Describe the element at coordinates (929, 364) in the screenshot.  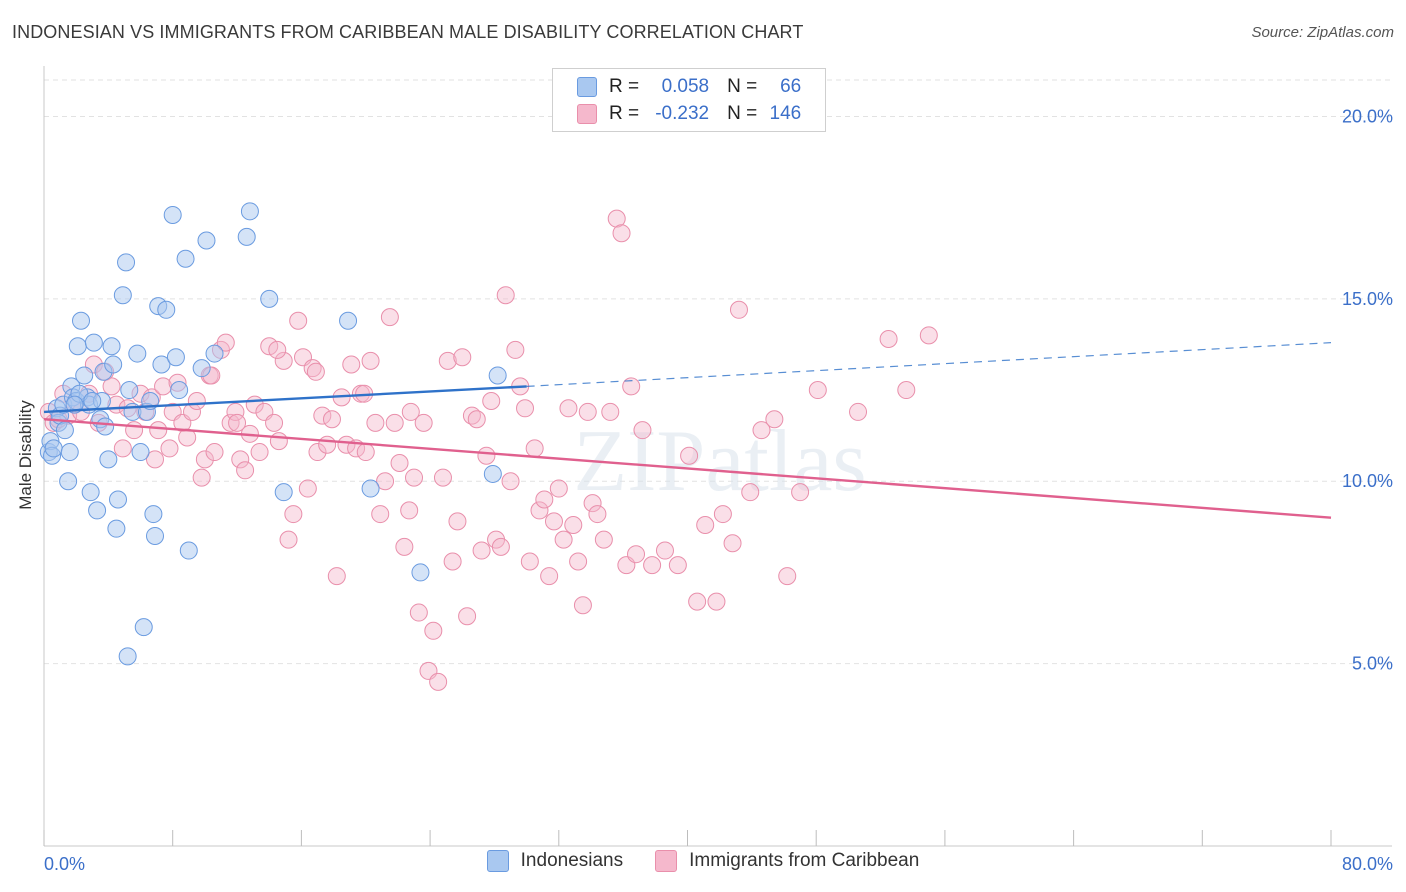
I see `trend-line-indonesians-extrapolated` at that location.